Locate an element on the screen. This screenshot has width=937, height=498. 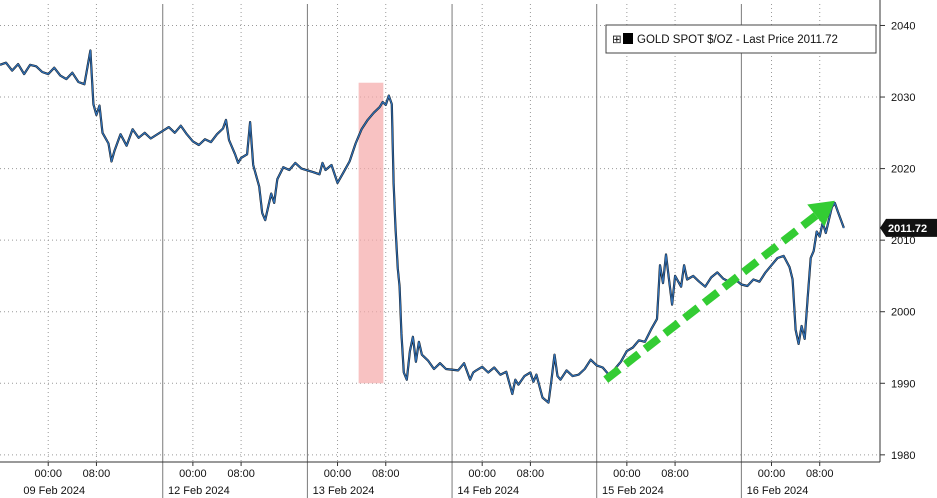
x-date-label: 09 Feb 2024 is located at coordinates (54, 491).